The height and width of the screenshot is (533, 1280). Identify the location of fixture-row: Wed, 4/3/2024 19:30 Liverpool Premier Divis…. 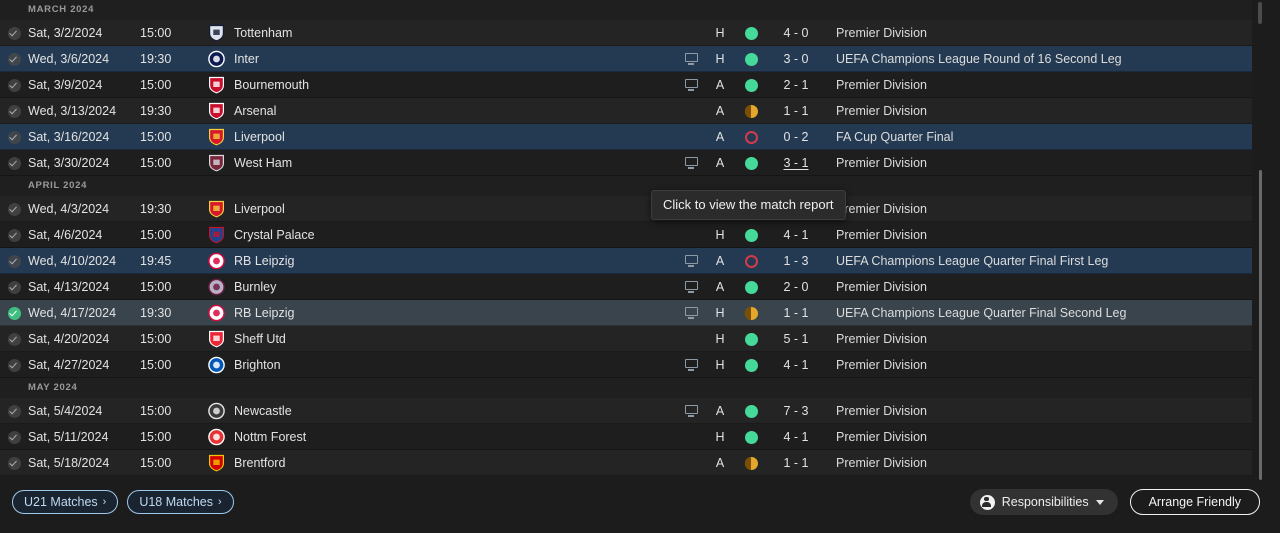
(626, 209).